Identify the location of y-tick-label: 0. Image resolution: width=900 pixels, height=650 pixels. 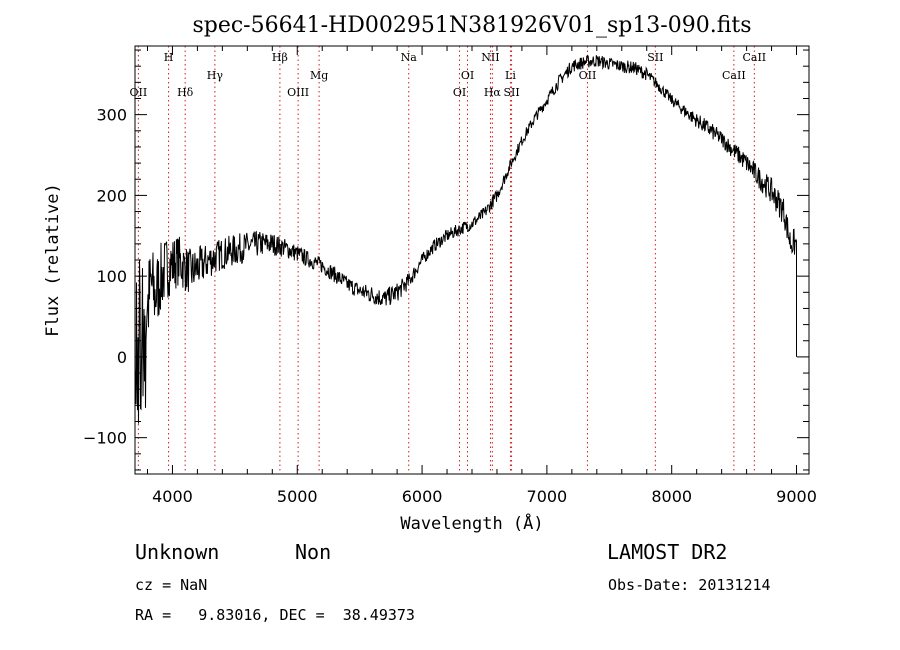
(122, 357).